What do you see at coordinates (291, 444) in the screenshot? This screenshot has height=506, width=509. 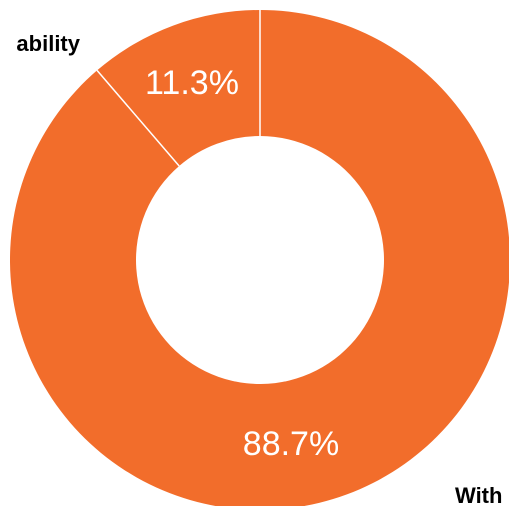 I see `data-label-88-7: 88.7%` at bounding box center [291, 444].